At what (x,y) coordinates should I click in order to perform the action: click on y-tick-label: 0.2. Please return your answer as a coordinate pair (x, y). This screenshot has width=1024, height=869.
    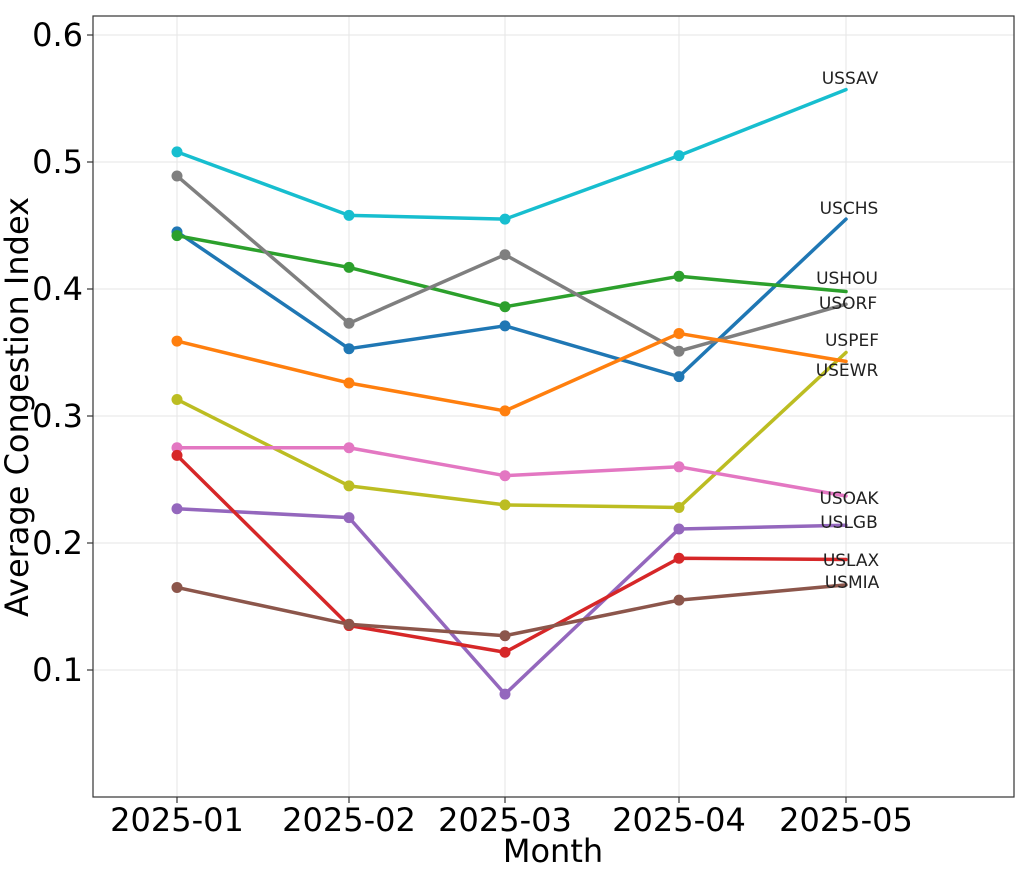
    Looking at the image, I should click on (57, 543).